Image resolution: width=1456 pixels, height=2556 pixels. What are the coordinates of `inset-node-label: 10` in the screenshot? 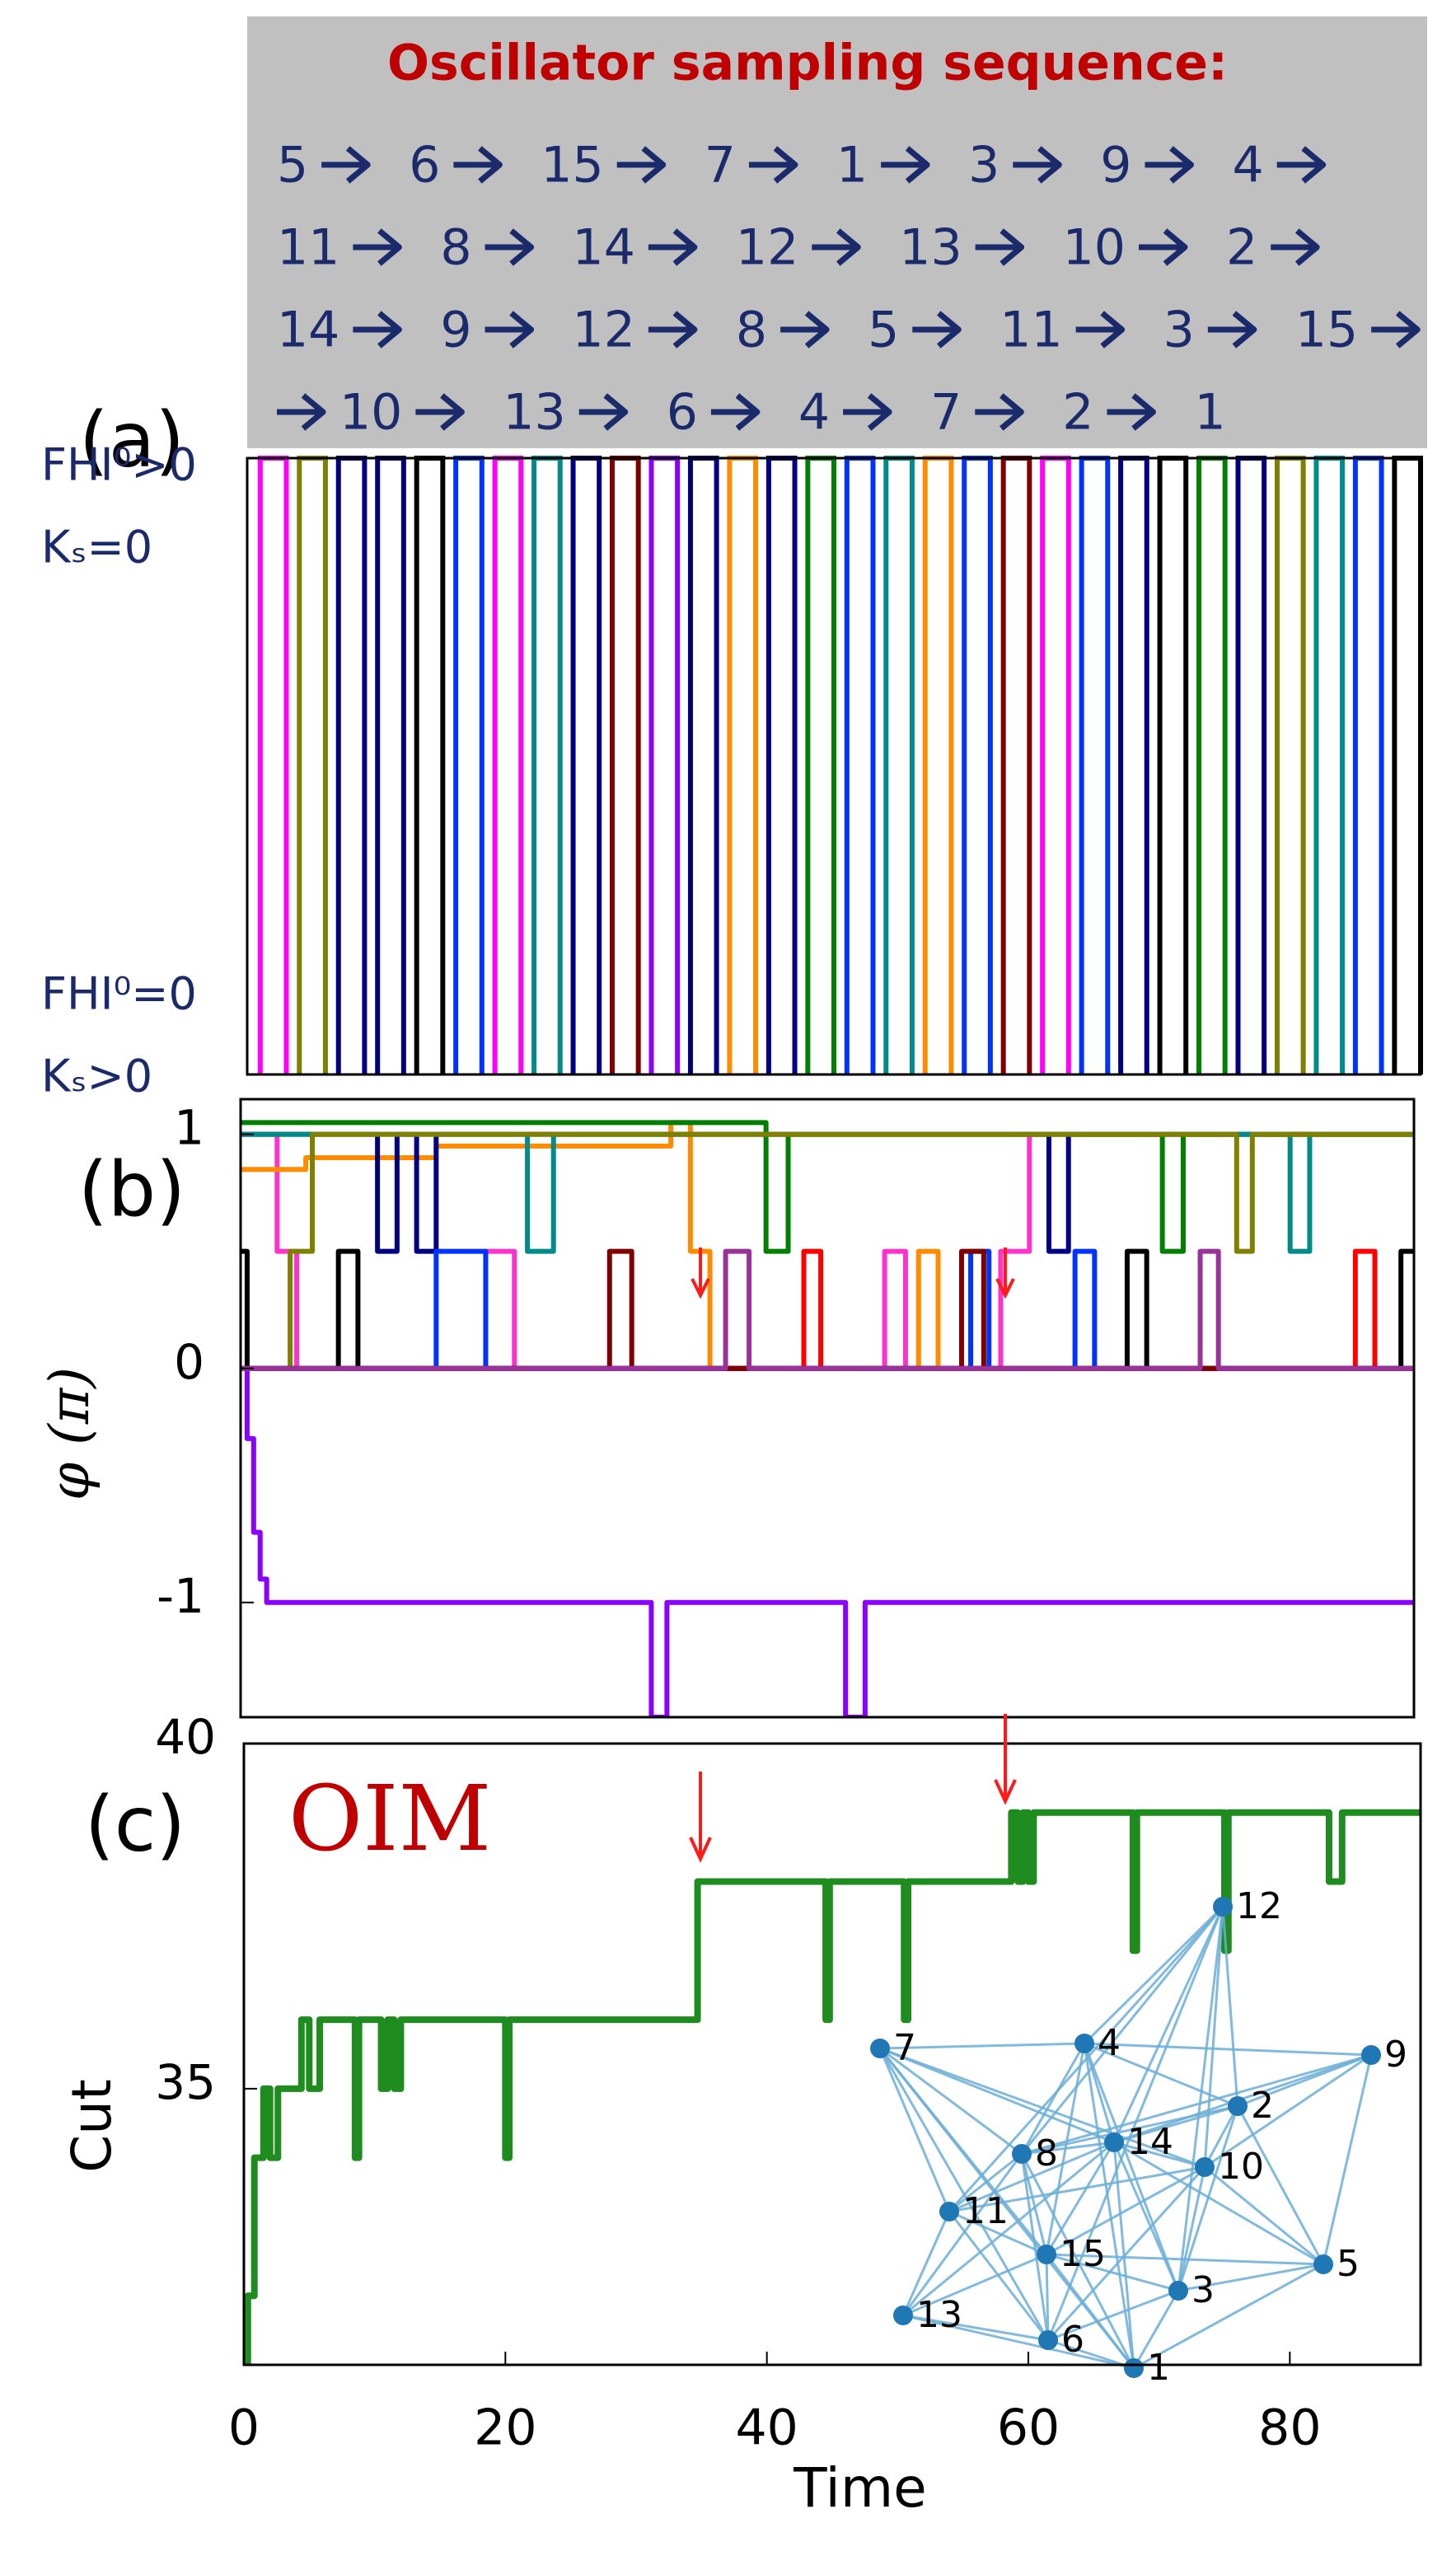 It's located at (1241, 2167).